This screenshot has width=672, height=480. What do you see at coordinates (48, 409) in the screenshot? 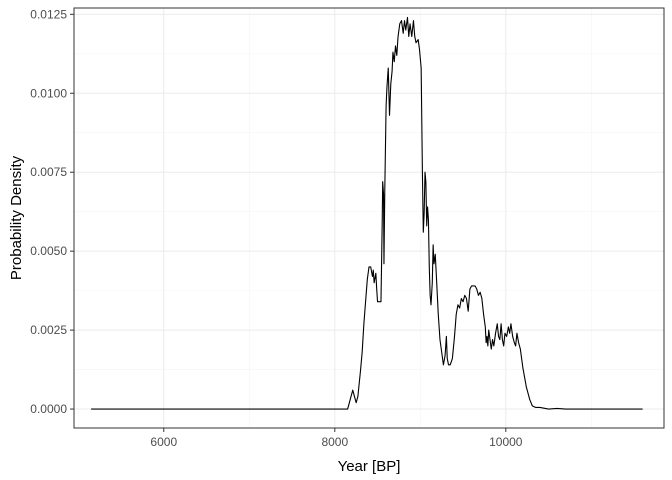
I see `y-tick-label: 0.0000` at bounding box center [48, 409].